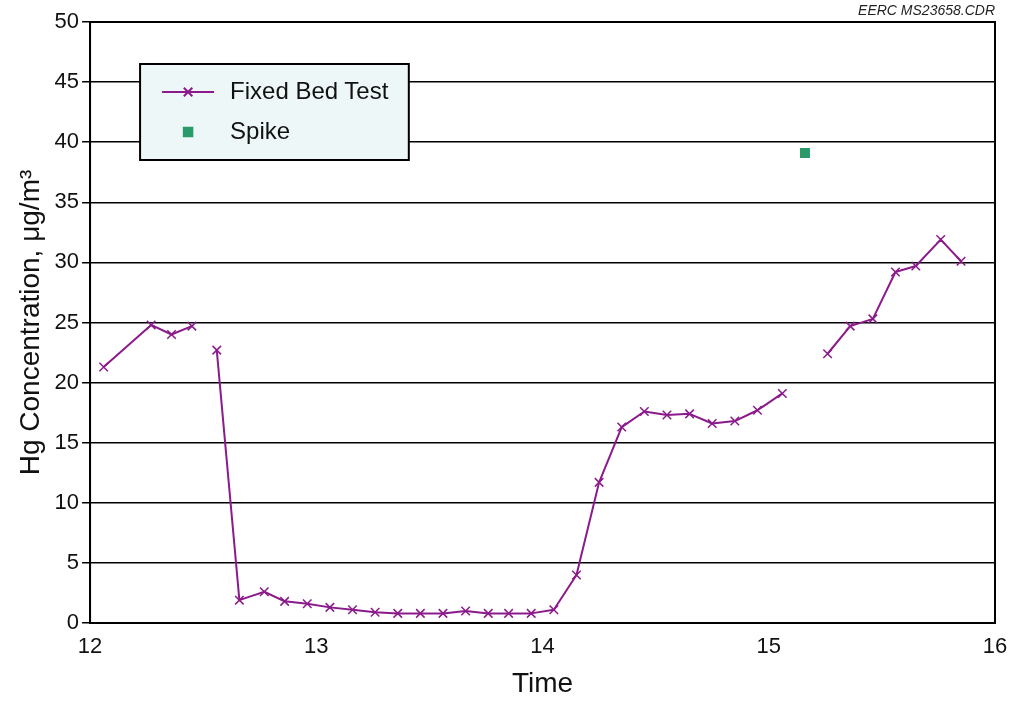  Describe the element at coordinates (67, 141) in the screenshot. I see `y-tick-label: 40` at that location.